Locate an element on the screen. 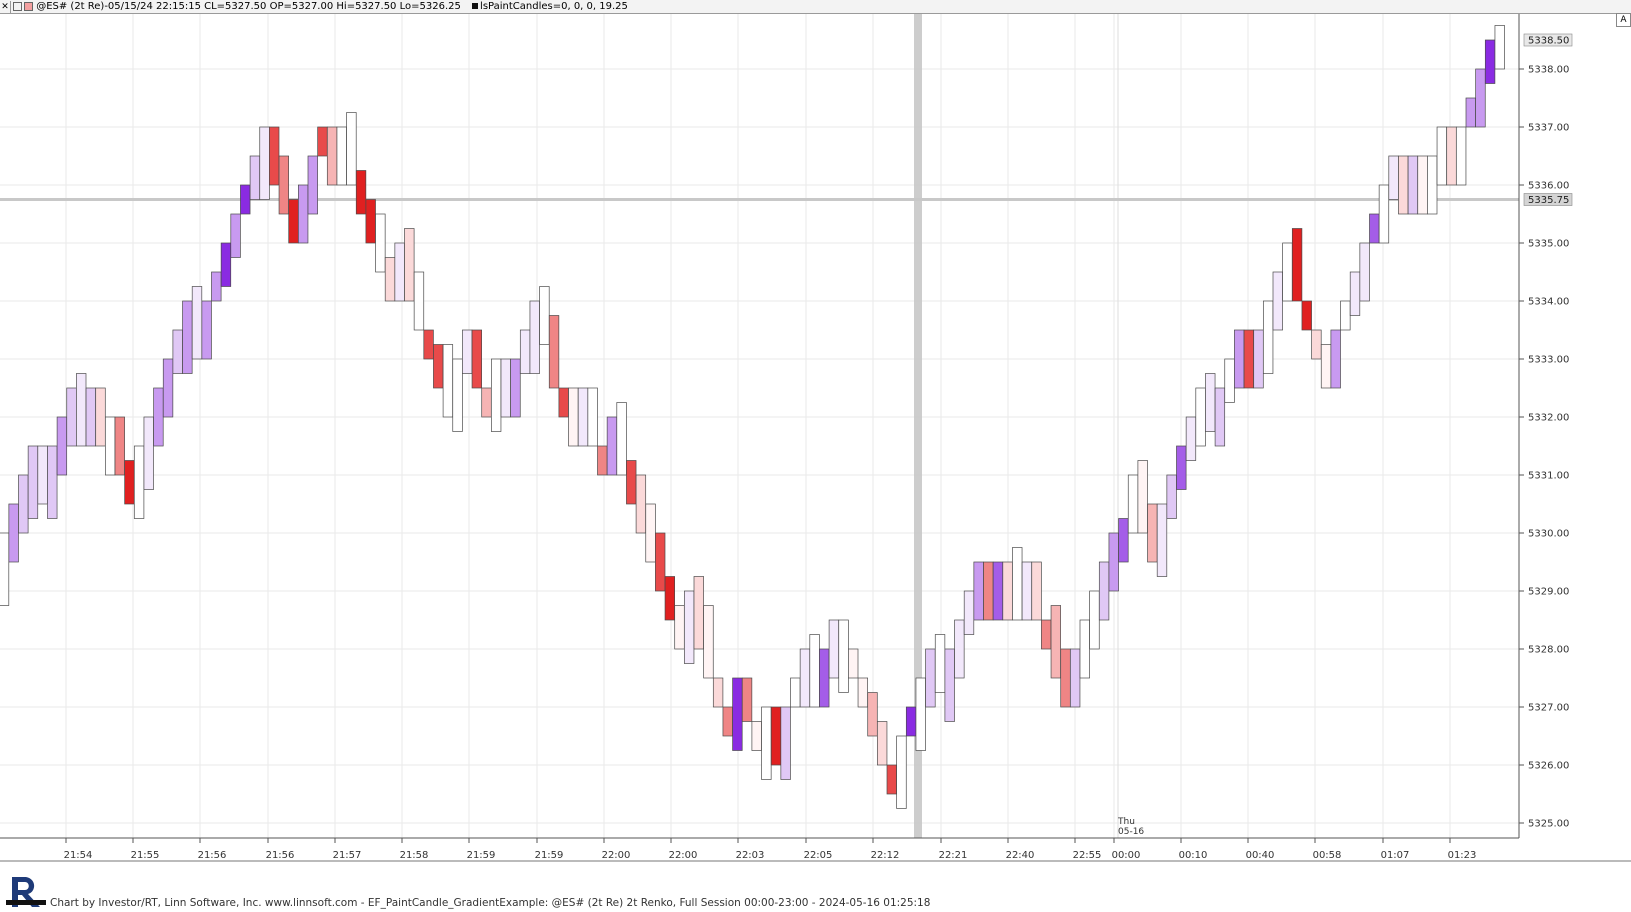 This screenshot has height=912, width=1631. price-marker-box is located at coordinates (1548, 199).